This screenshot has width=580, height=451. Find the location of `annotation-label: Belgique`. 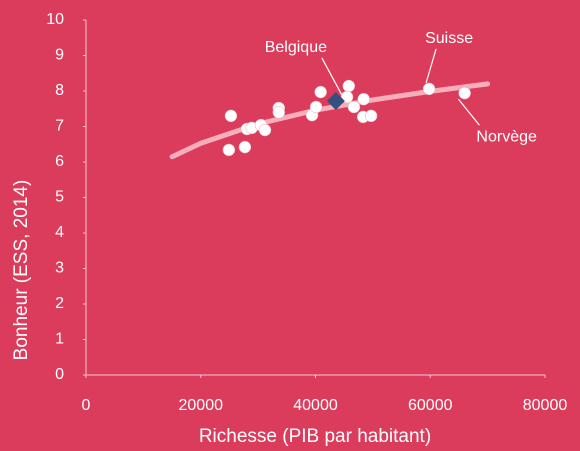

annotation-label: Belgique is located at coordinates (296, 47).